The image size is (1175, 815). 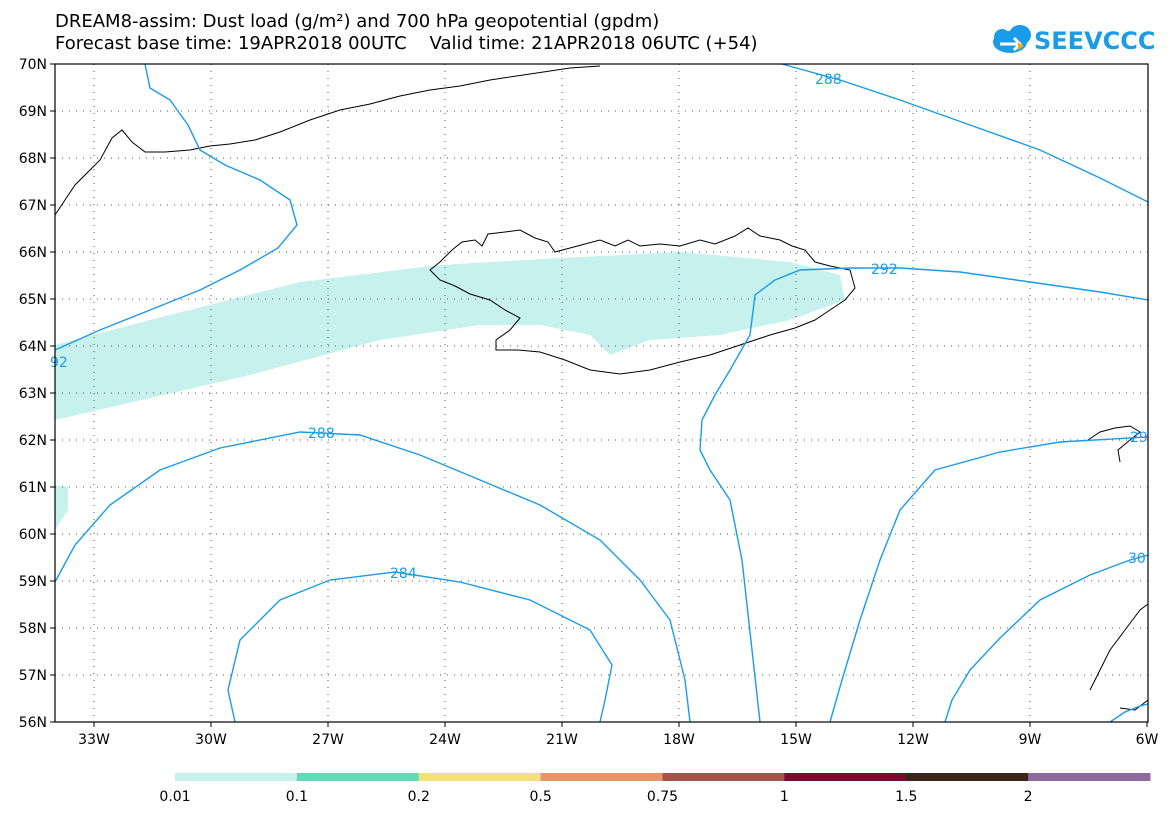 I want to click on contour-label-92-west: 92, so click(x=59, y=363).